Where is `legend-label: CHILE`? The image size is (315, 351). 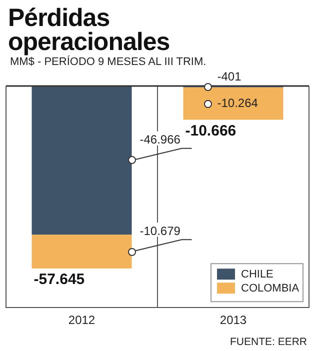 legend-label: CHILE is located at coordinates (257, 274).